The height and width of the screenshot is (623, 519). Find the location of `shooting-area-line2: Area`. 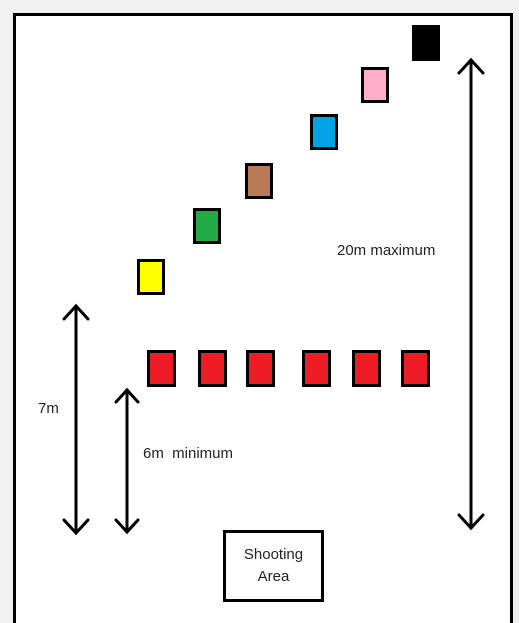

shooting-area-line2: Area is located at coordinates (273, 576).